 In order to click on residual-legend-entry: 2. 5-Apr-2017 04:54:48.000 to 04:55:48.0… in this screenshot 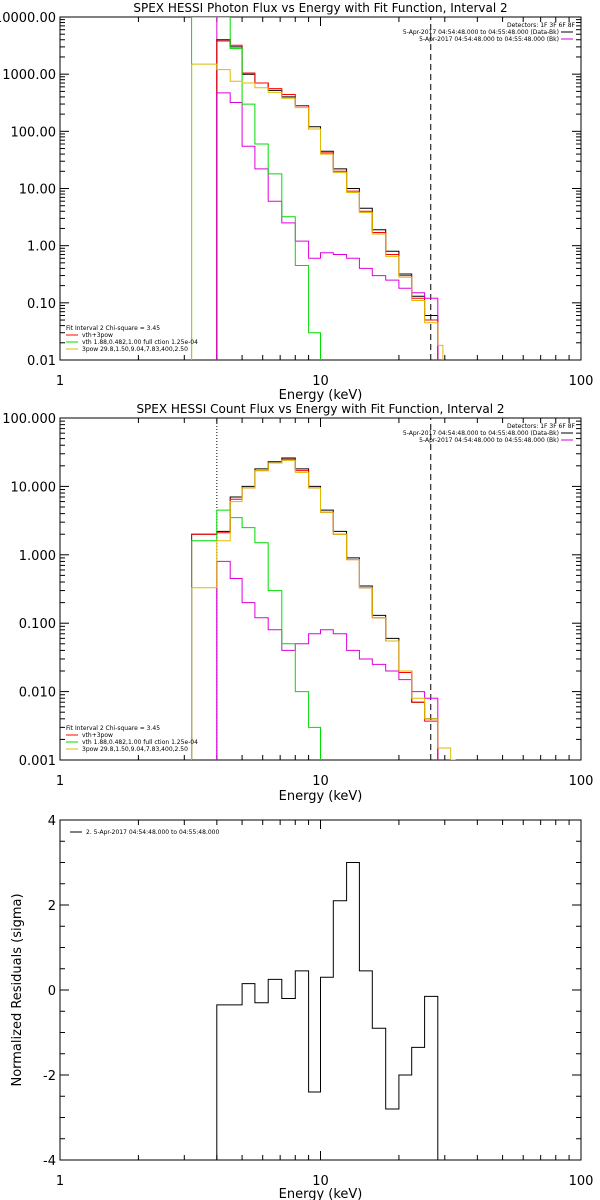, I will do `click(152, 832)`.